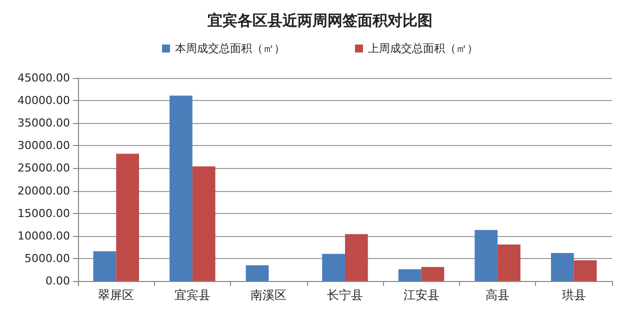 This screenshot has width=640, height=326. Describe the element at coordinates (574, 295) in the screenshot. I see `x-tick-label: 珙县` at that location.